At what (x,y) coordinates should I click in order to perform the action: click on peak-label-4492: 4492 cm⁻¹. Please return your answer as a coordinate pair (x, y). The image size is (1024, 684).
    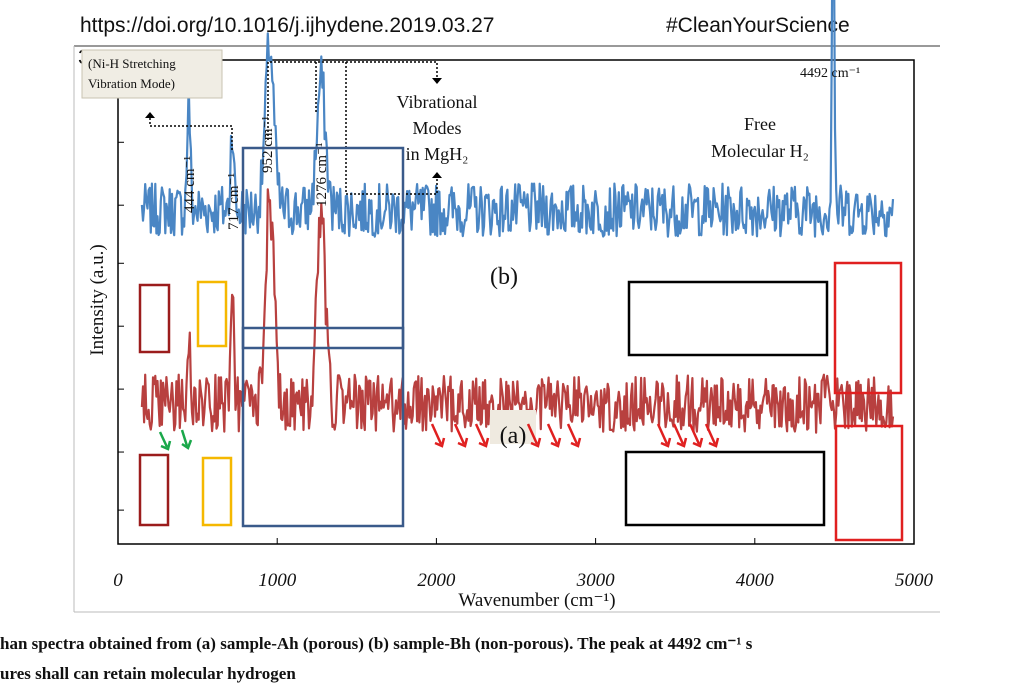
    Looking at the image, I should click on (830, 73).